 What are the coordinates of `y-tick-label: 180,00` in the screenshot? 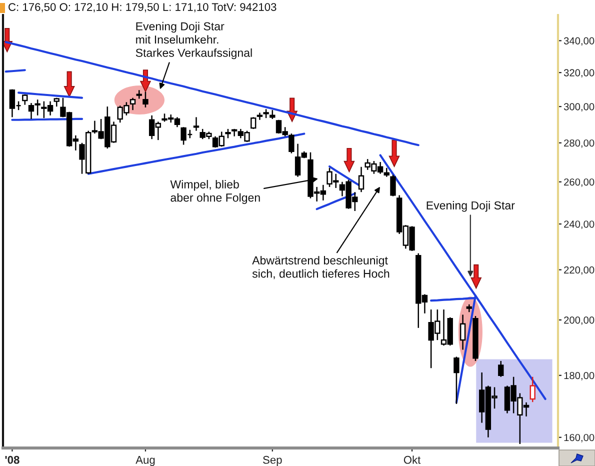 It's located at (579, 376).